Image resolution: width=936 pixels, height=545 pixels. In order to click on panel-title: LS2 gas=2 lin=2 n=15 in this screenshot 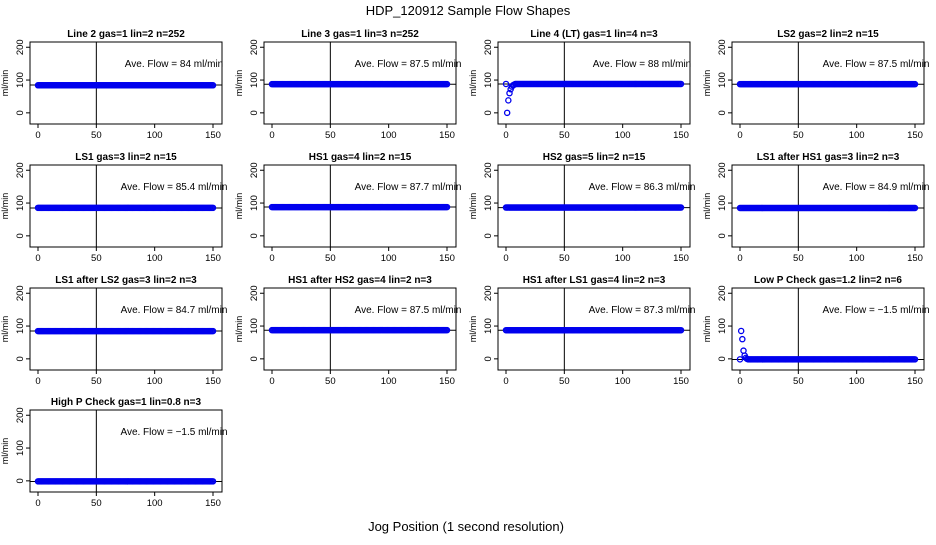, I will do `click(828, 34)`.